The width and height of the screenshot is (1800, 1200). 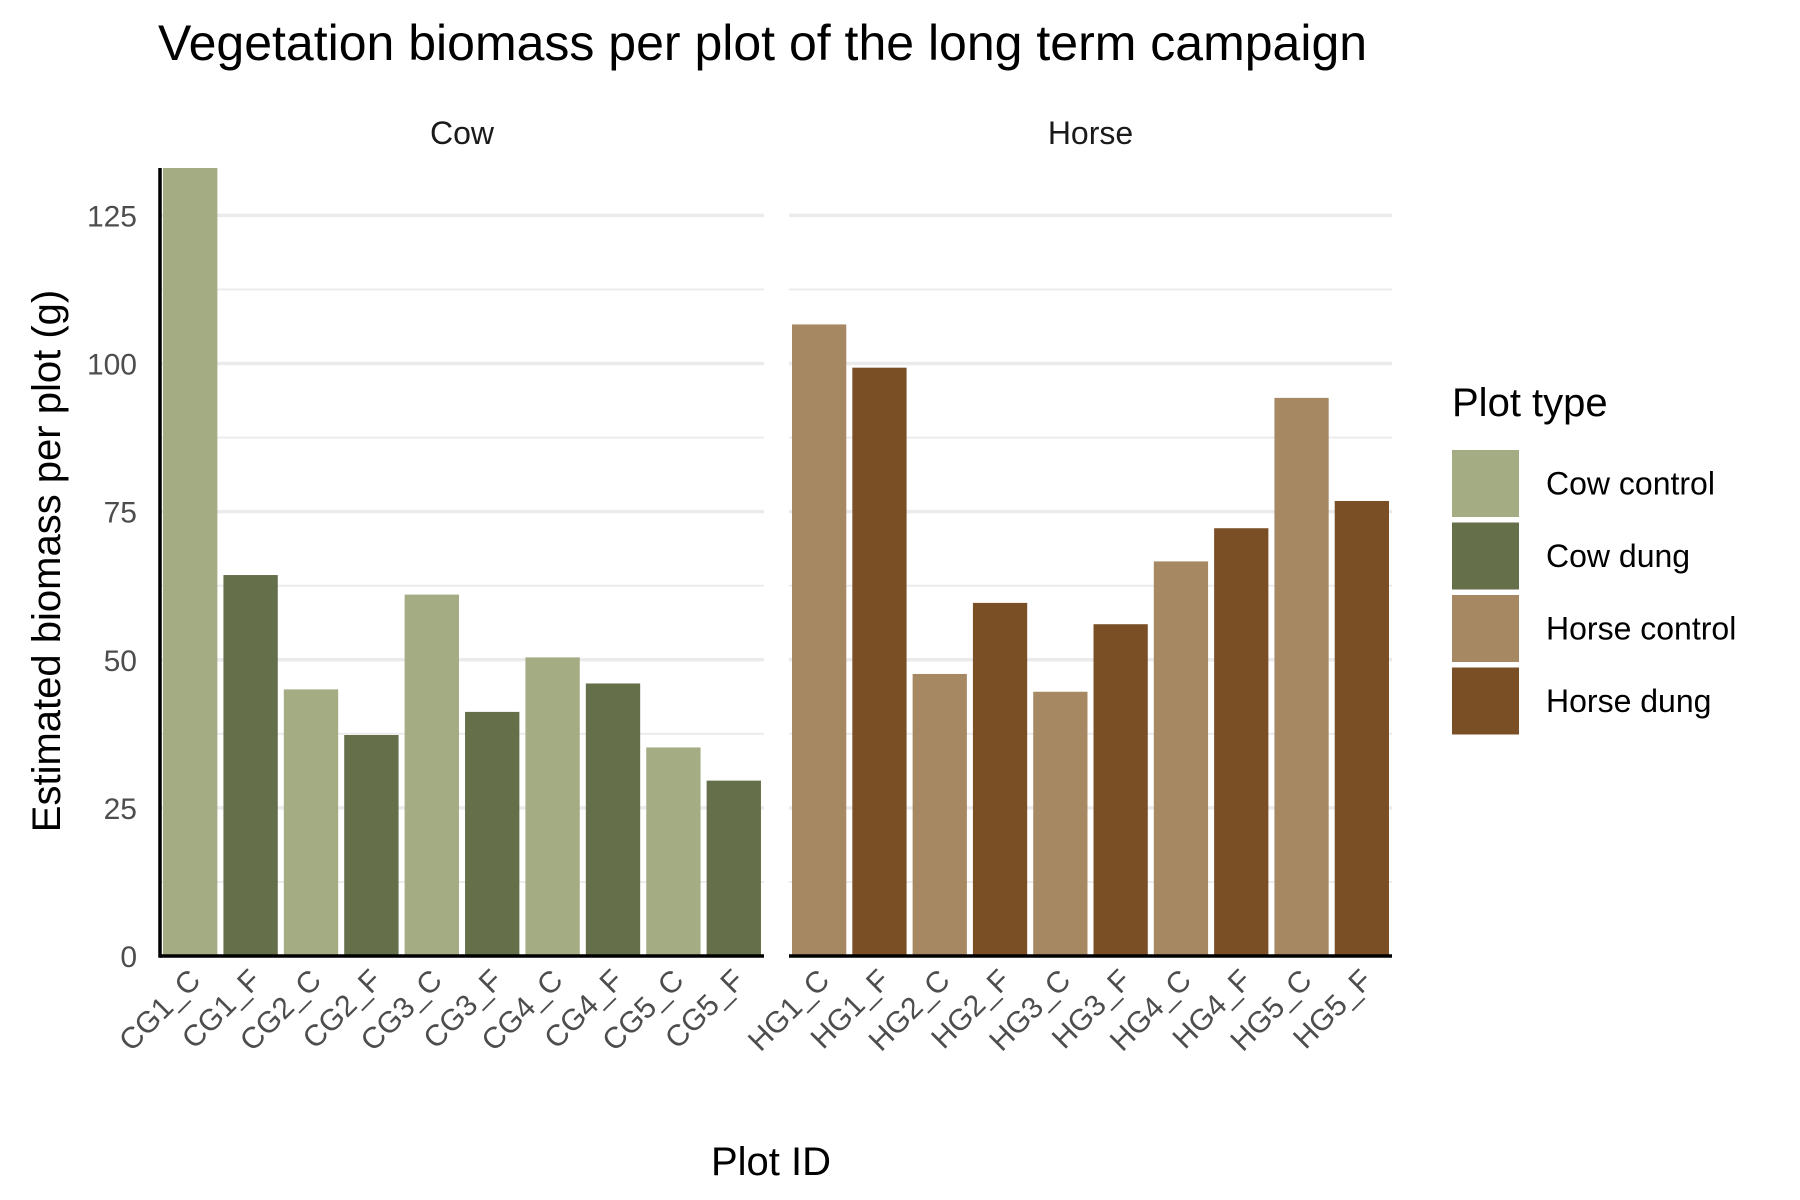 What do you see at coordinates (1530, 403) in the screenshot?
I see `legend-title: Plot type` at bounding box center [1530, 403].